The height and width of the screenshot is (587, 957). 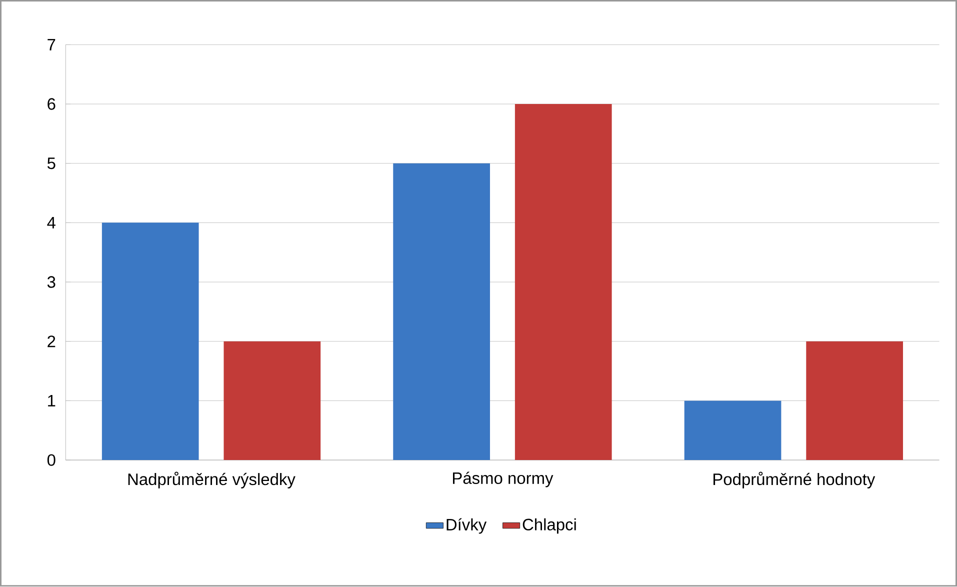 I want to click on y-tick-label: 1, so click(x=52, y=401).